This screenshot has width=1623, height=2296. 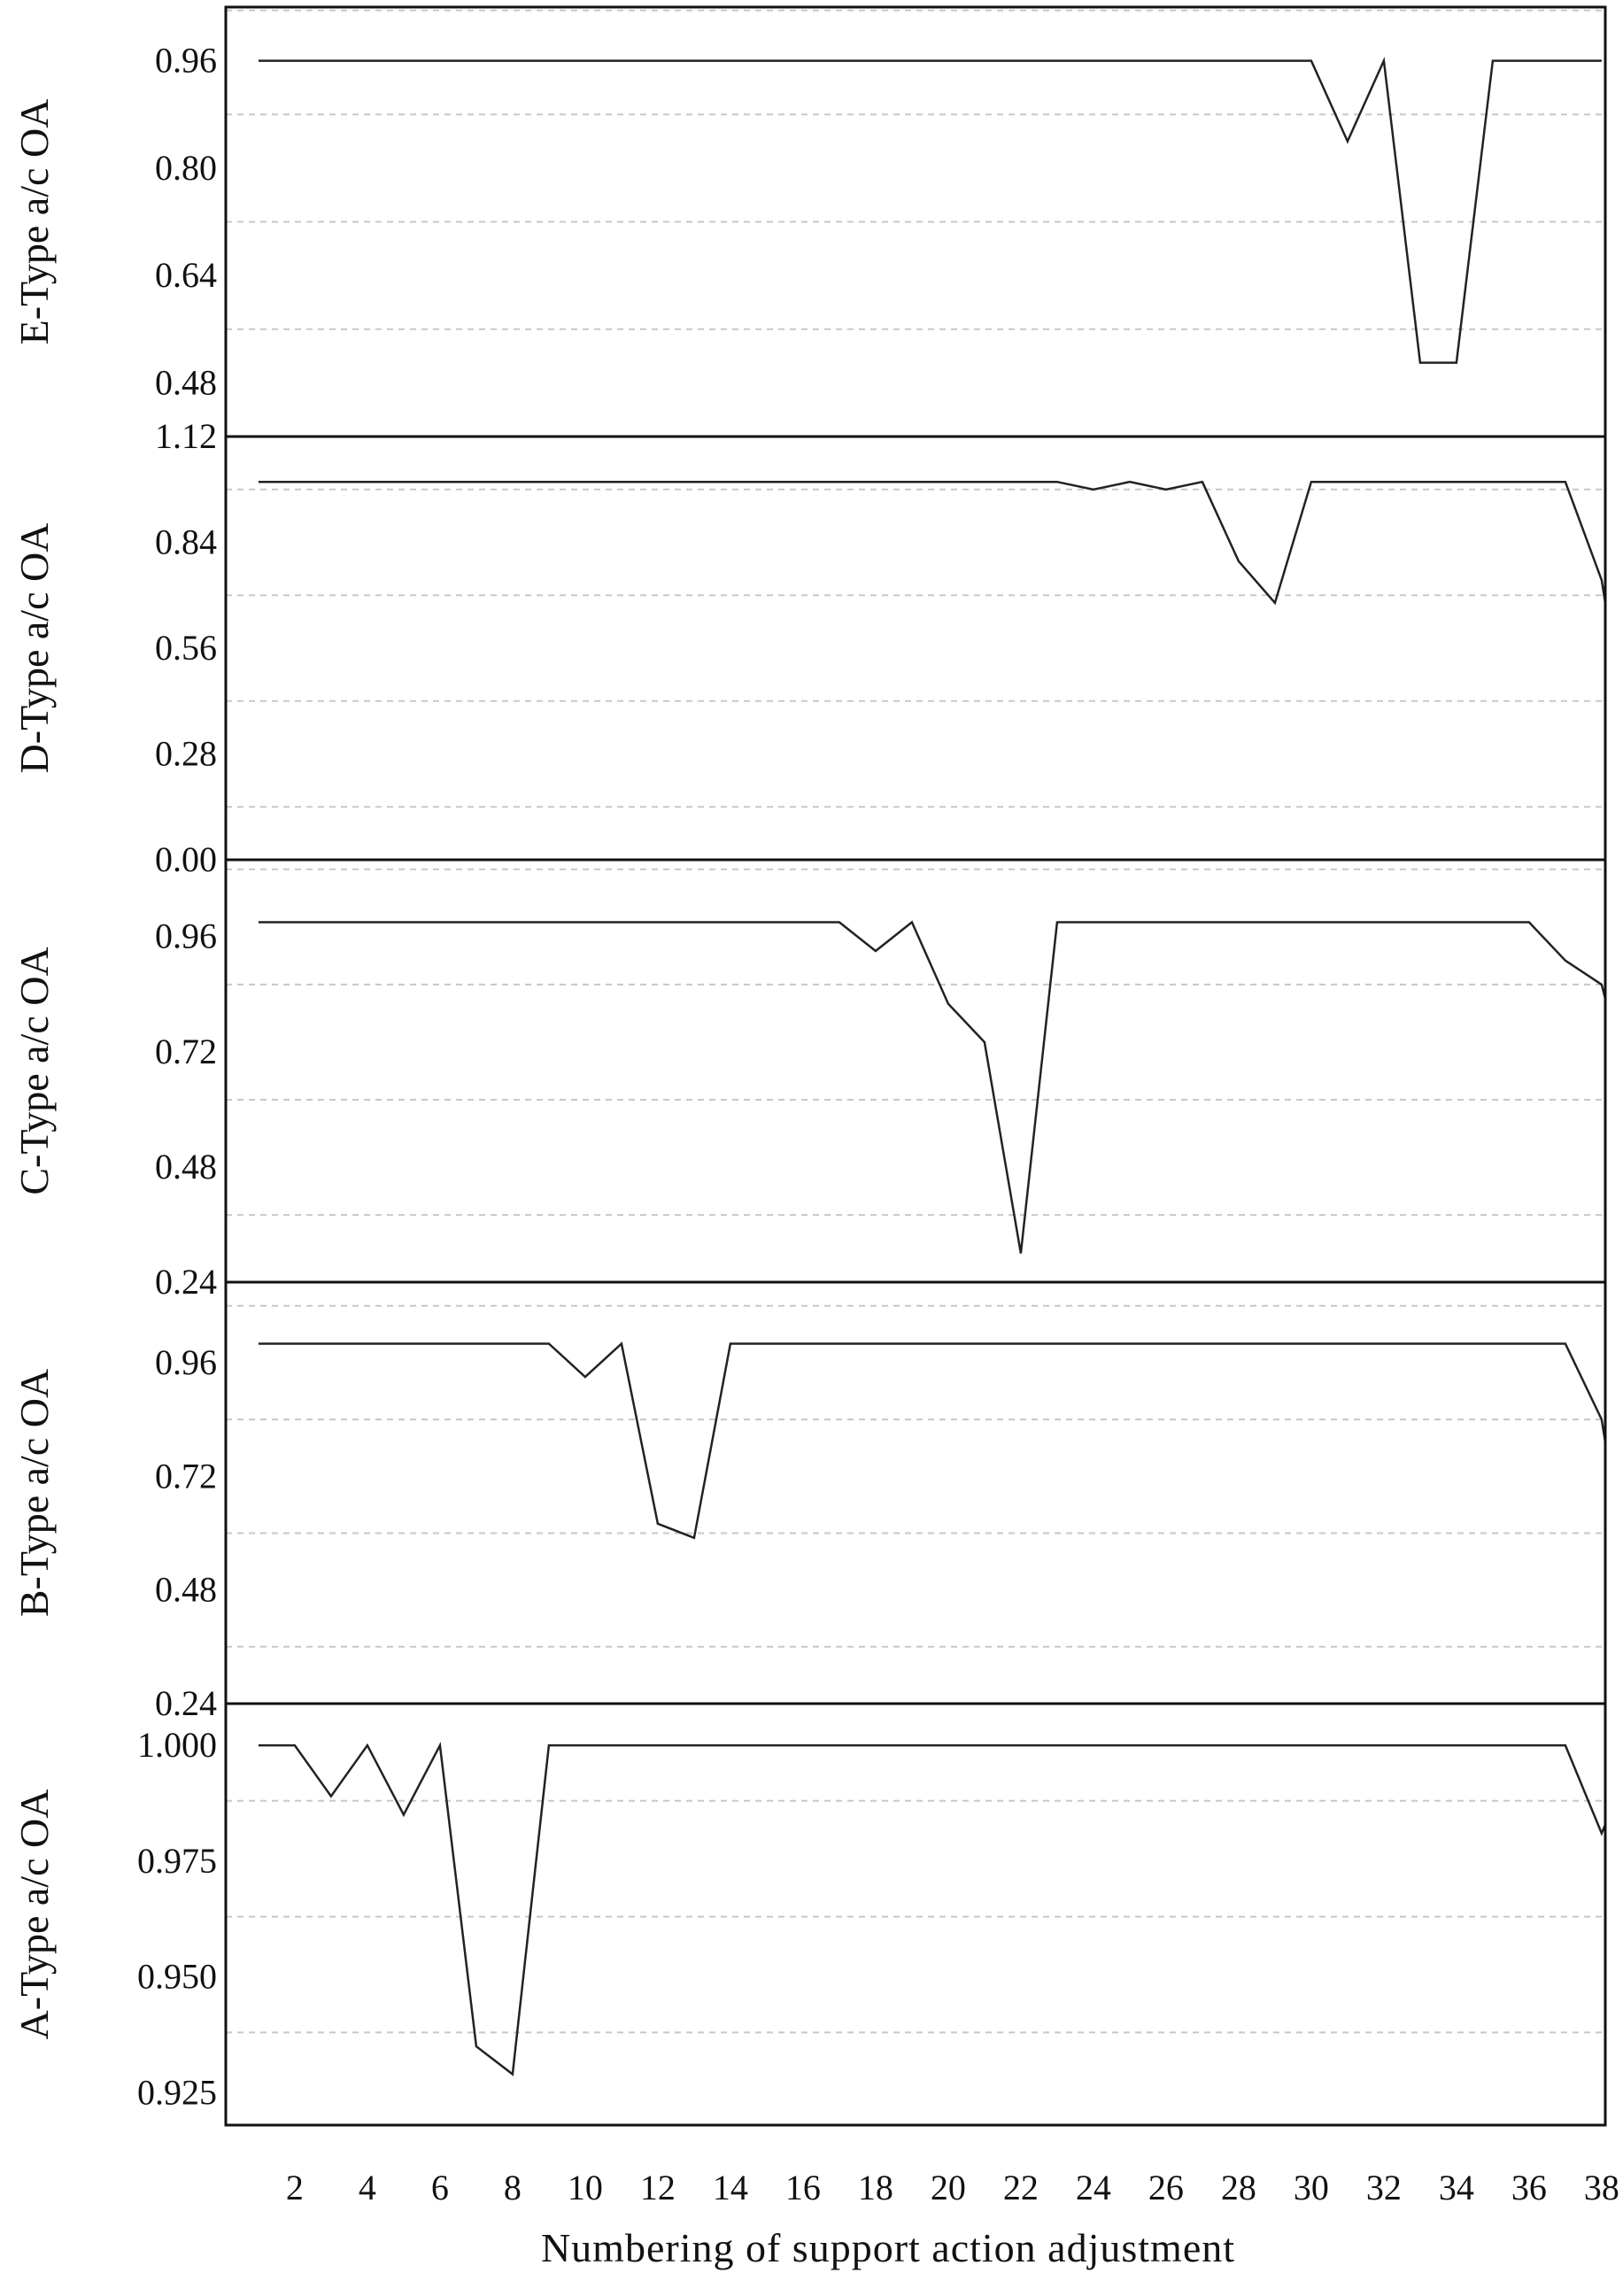 What do you see at coordinates (295, 2187) in the screenshot?
I see `x-tick-label: 2` at bounding box center [295, 2187].